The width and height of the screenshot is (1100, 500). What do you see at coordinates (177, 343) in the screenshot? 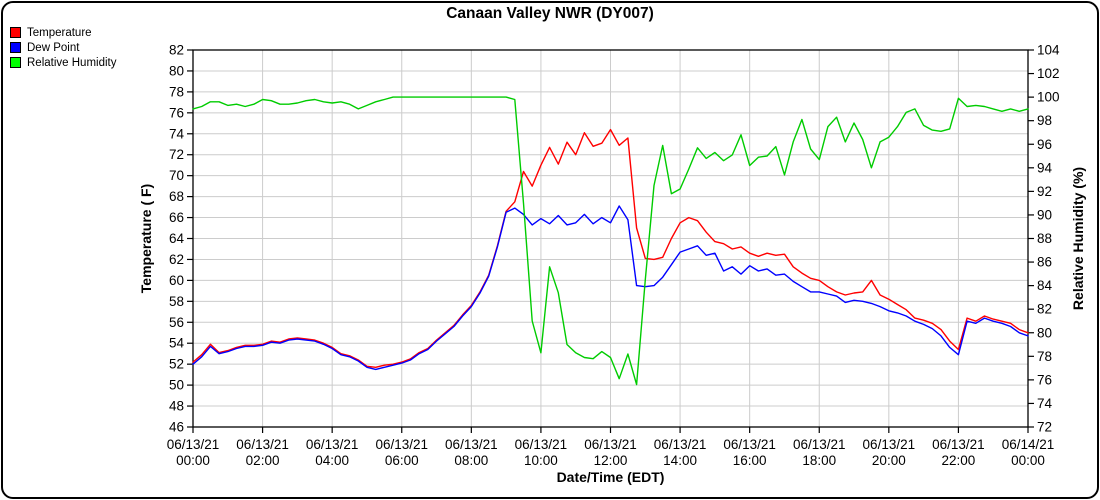
I see `y-left-tick-label: 54` at bounding box center [177, 343].